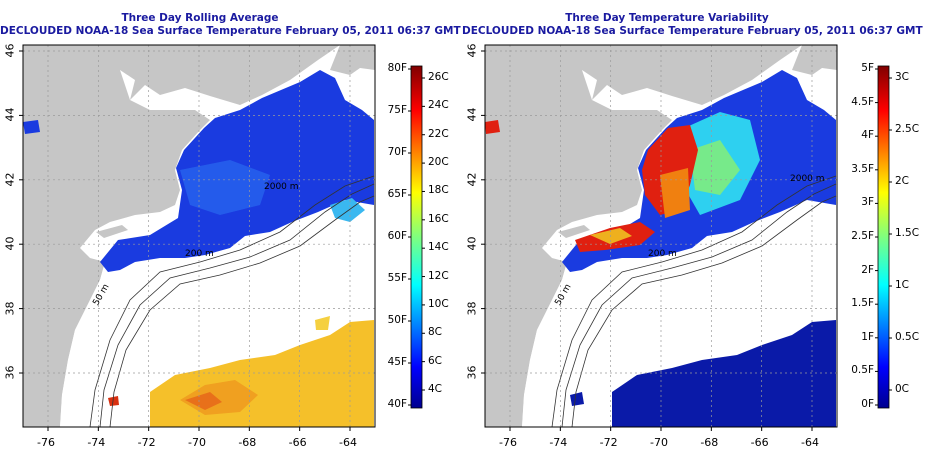  What do you see at coordinates (438, 190) in the screenshot?
I see `avg-colorbar-right-label: 18C` at bounding box center [438, 190].